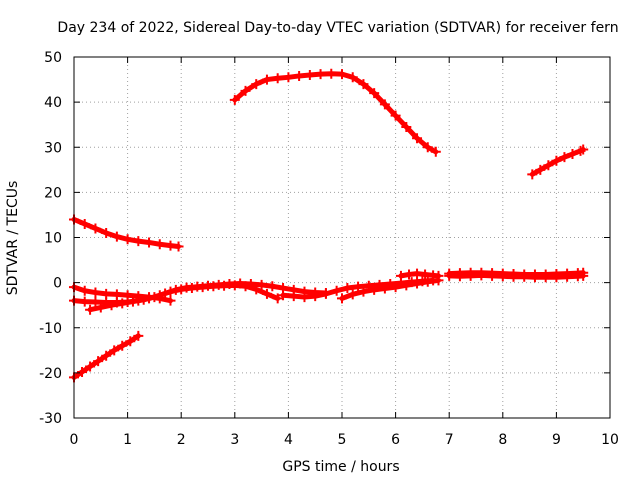 The height and width of the screenshot is (480, 640). Describe the element at coordinates (53, 148) in the screenshot. I see `y-tick-label: 30` at that location.